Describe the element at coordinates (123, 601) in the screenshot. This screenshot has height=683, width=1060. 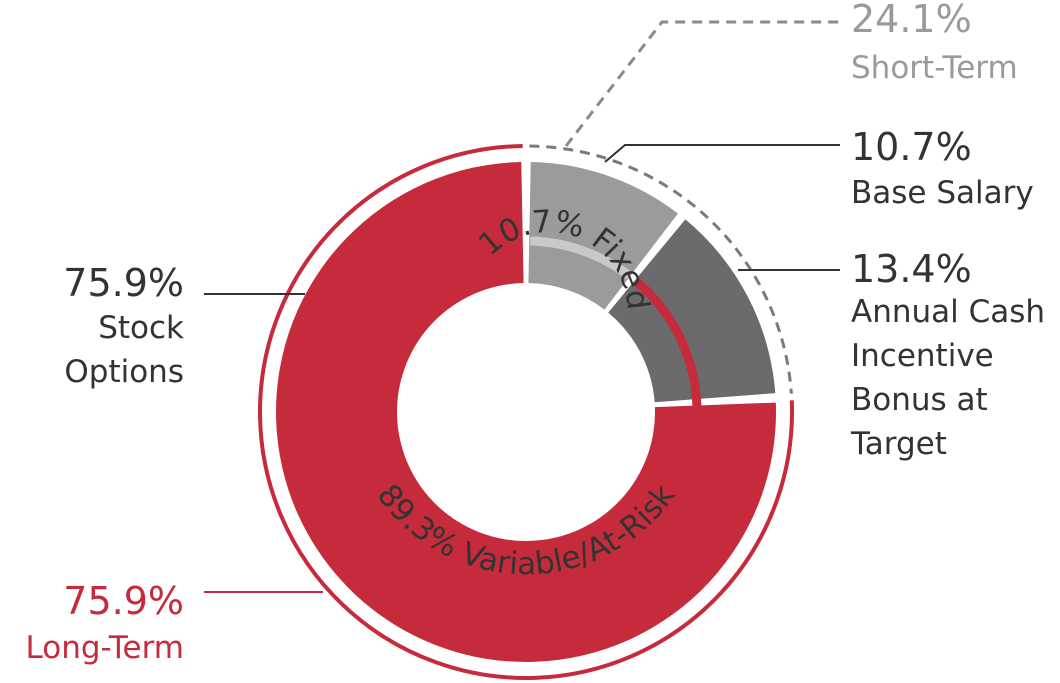
I see `long-term-percent: 75.9%` at that location.